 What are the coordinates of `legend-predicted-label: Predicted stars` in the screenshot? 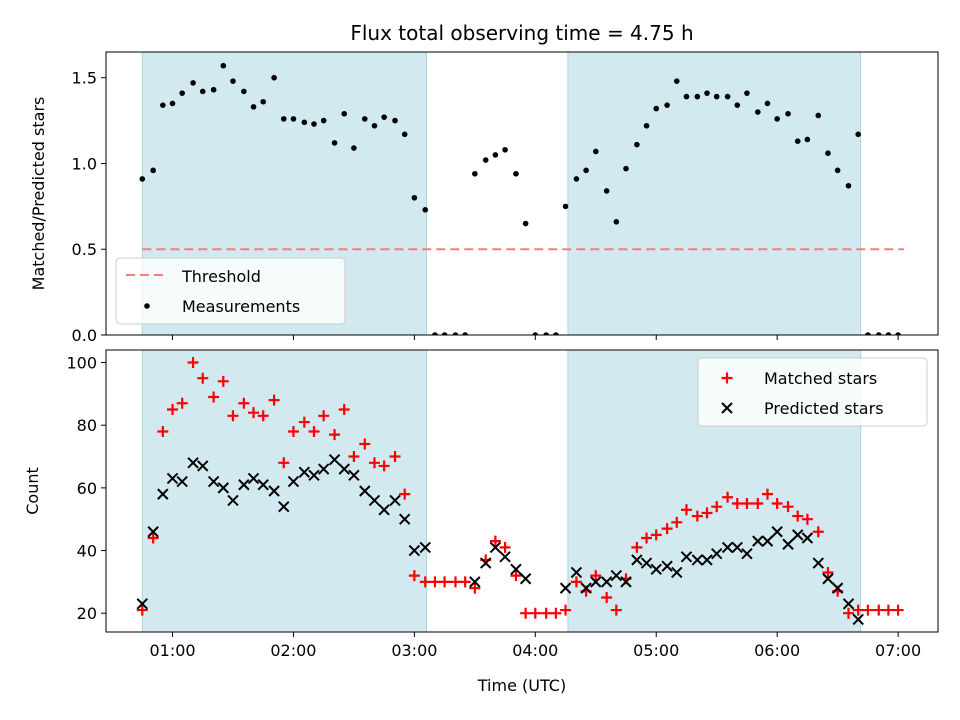 It's located at (824, 408).